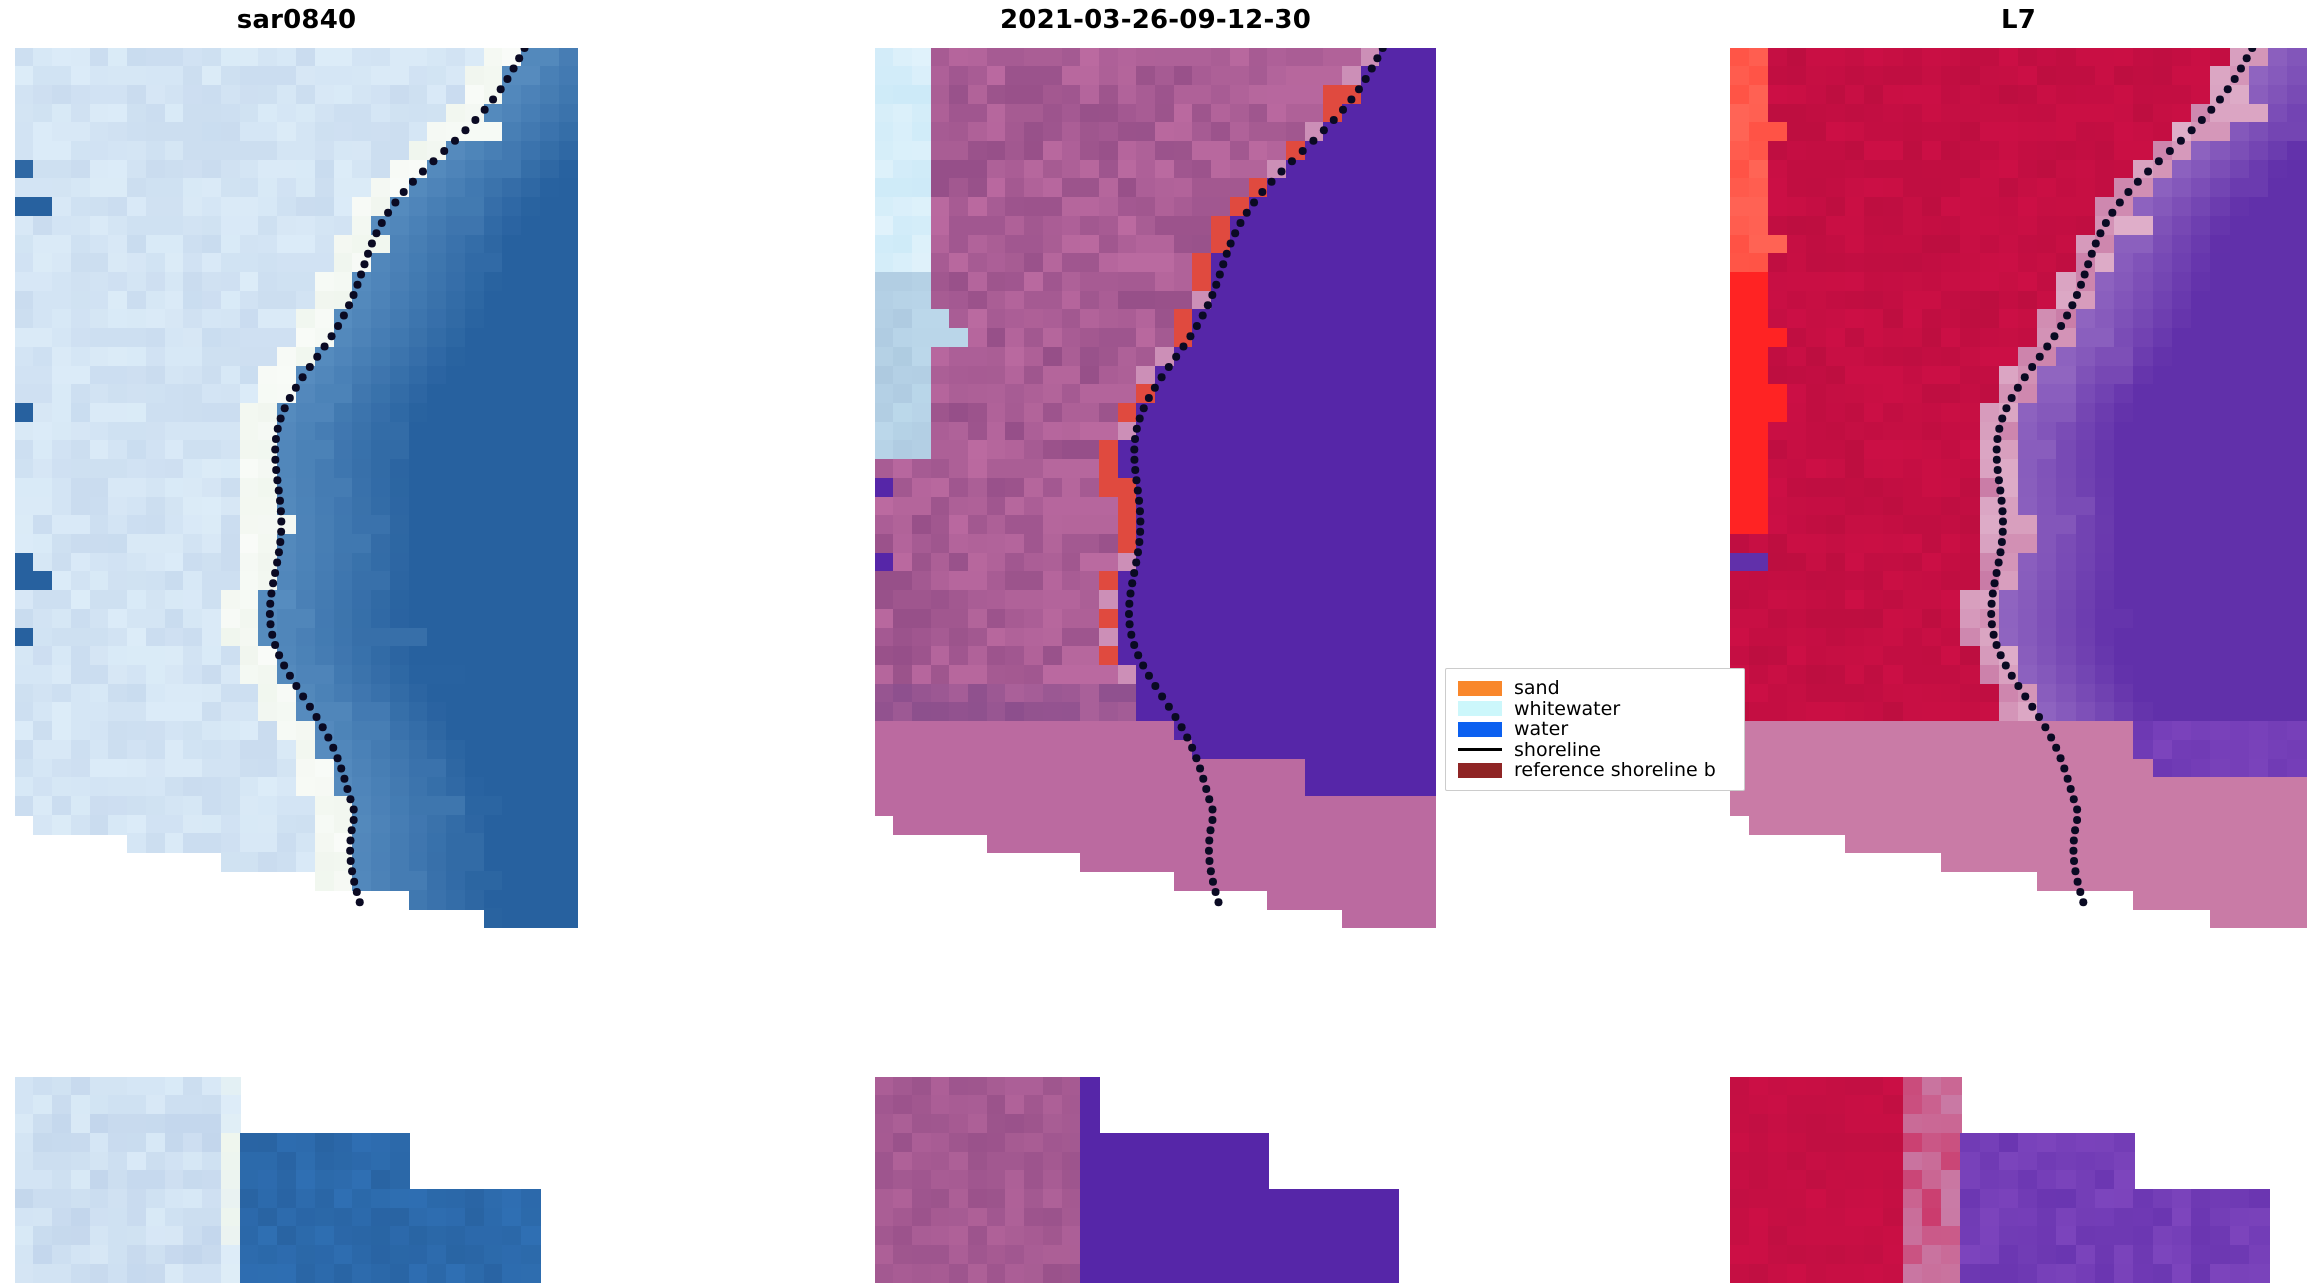 The height and width of the screenshot is (1283, 2307). I want to click on legend-swatch-sand, so click(1480, 688).